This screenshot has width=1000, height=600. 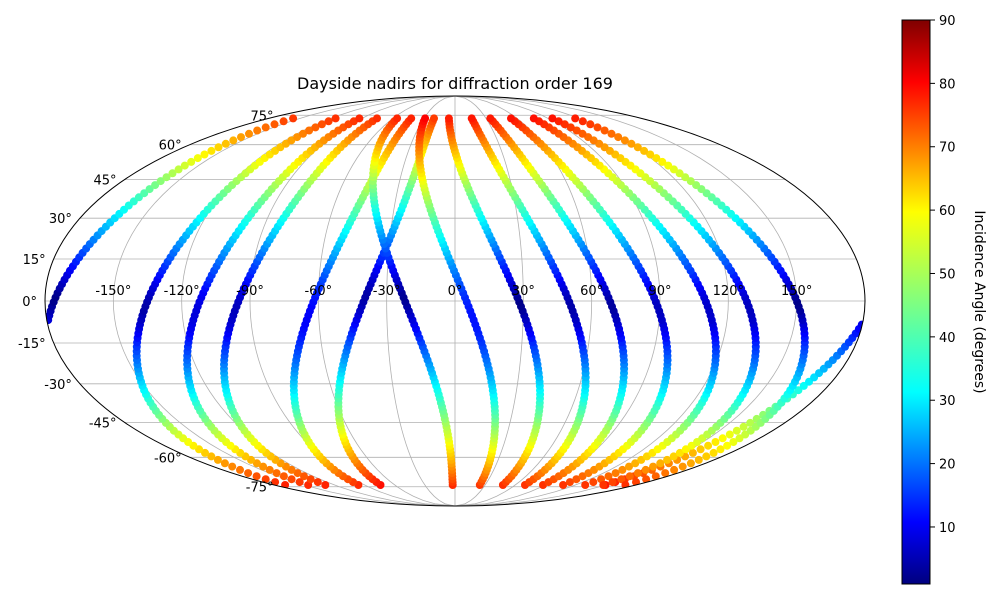 I want to click on longitude-tick-label: 60°, so click(x=591, y=291).